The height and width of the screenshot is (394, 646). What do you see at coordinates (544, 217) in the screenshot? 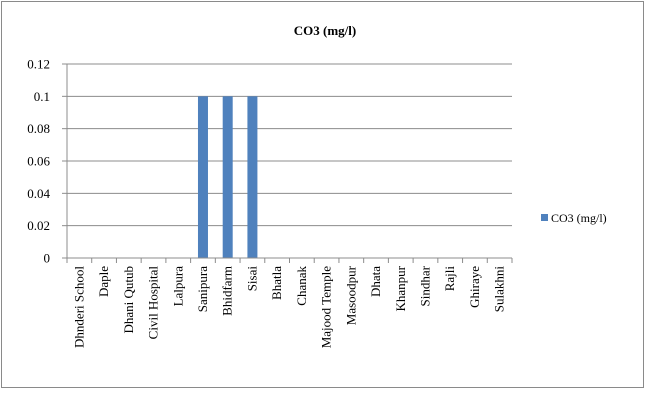
I see `legend-swatch` at bounding box center [544, 217].